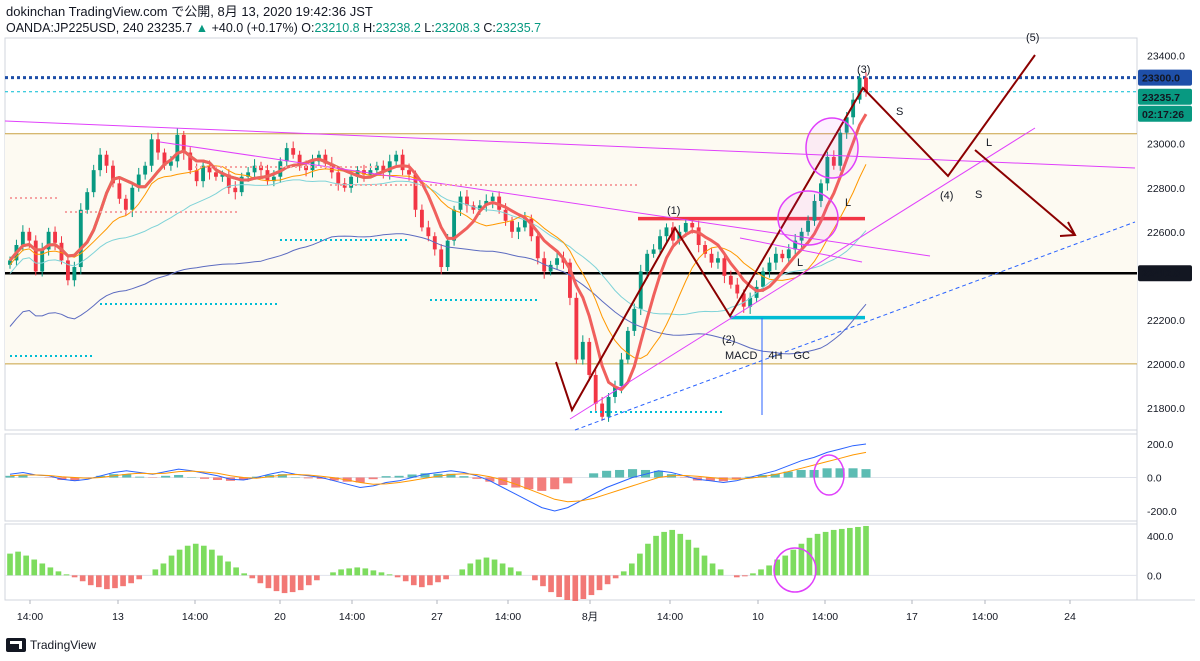 Image resolution: width=1200 pixels, height=661 pixels. What do you see at coordinates (978, 195) in the screenshot?
I see `signal-letter: S` at bounding box center [978, 195].